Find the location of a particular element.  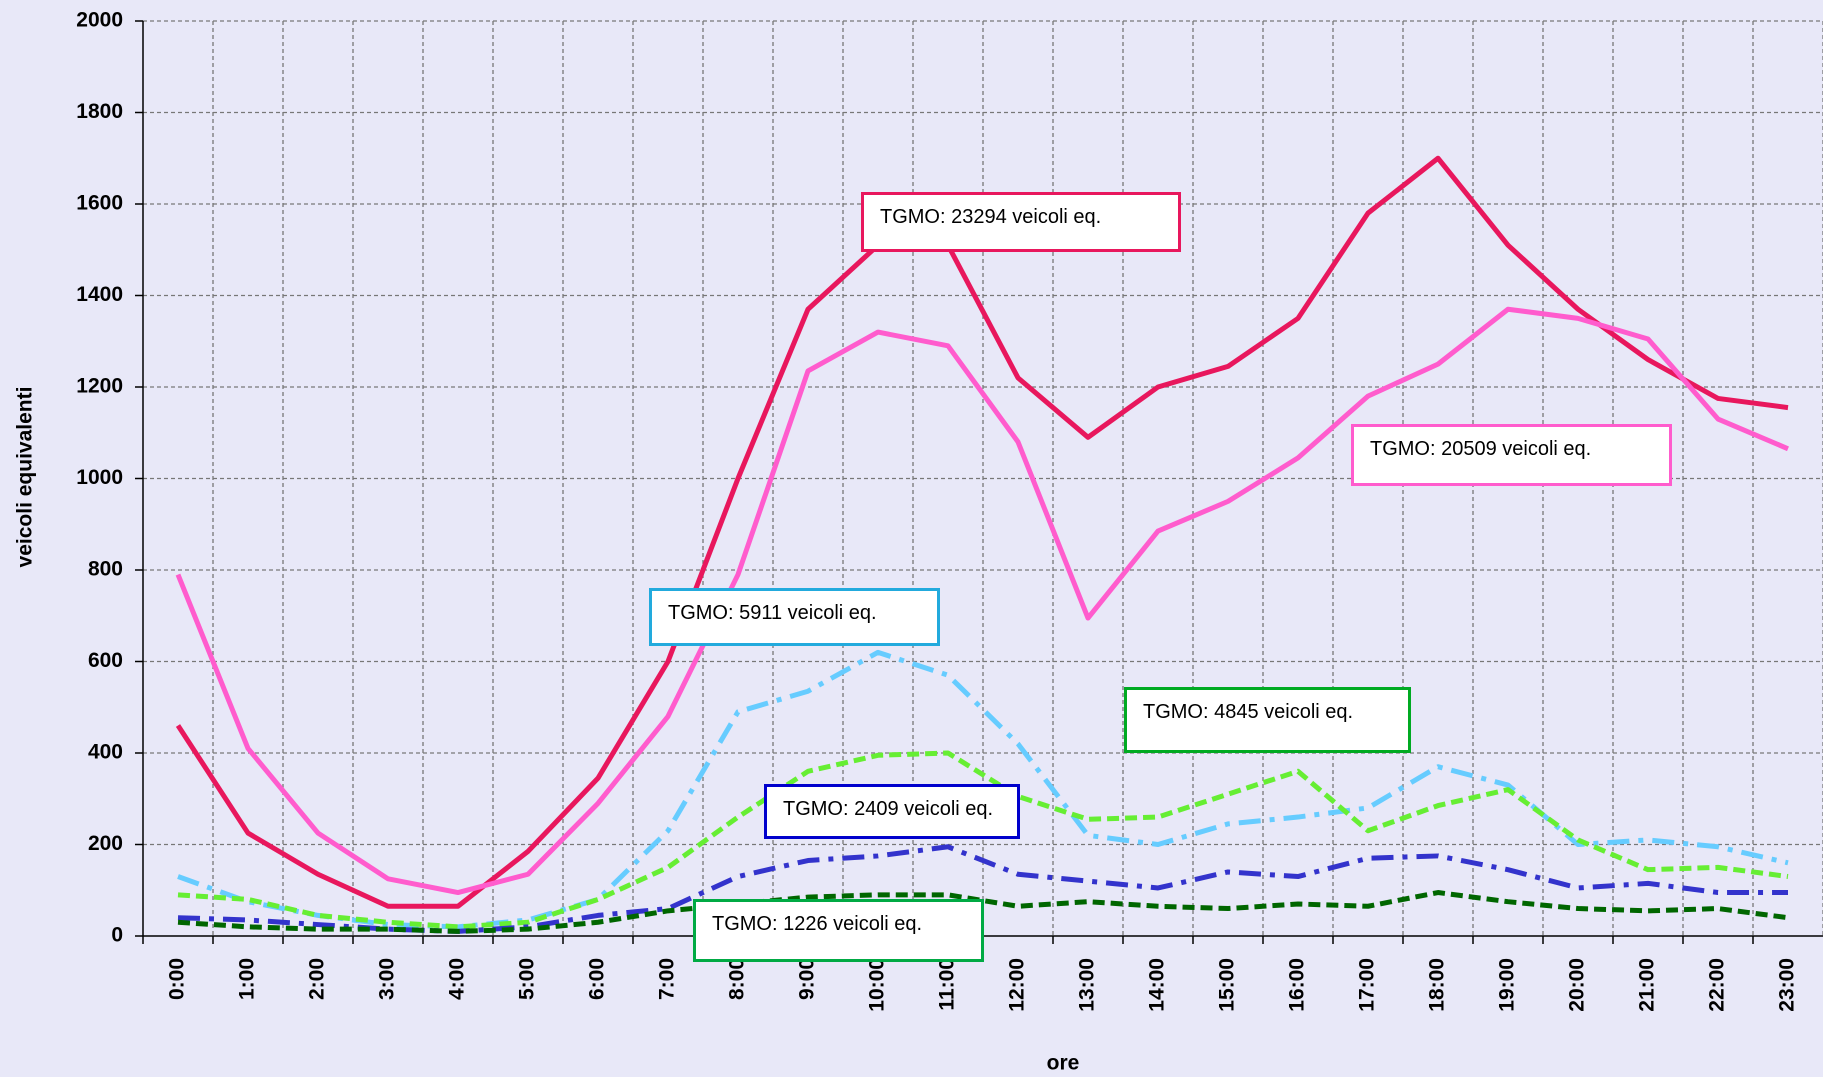

y-tick-label: 200 is located at coordinates (105, 843).